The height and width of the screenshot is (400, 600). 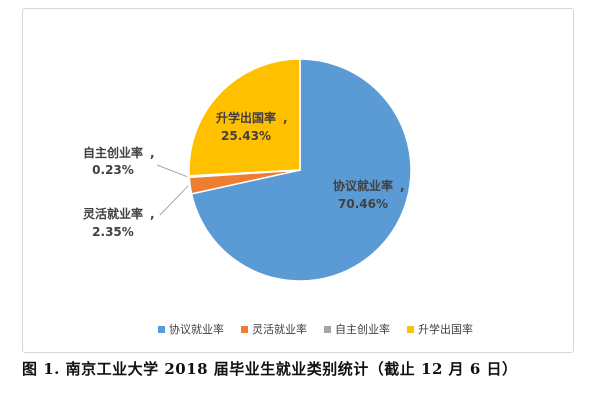 What do you see at coordinates (152, 153) in the screenshot?
I see `label-startup-comma: ,` at bounding box center [152, 153].